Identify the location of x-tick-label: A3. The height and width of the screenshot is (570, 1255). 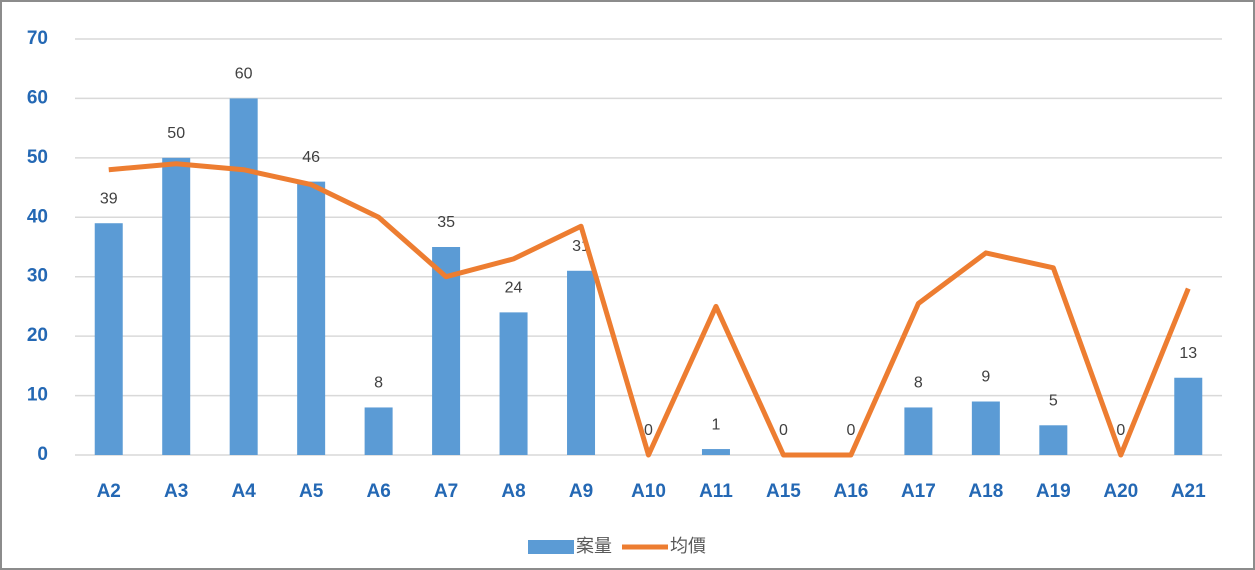
(176, 491).